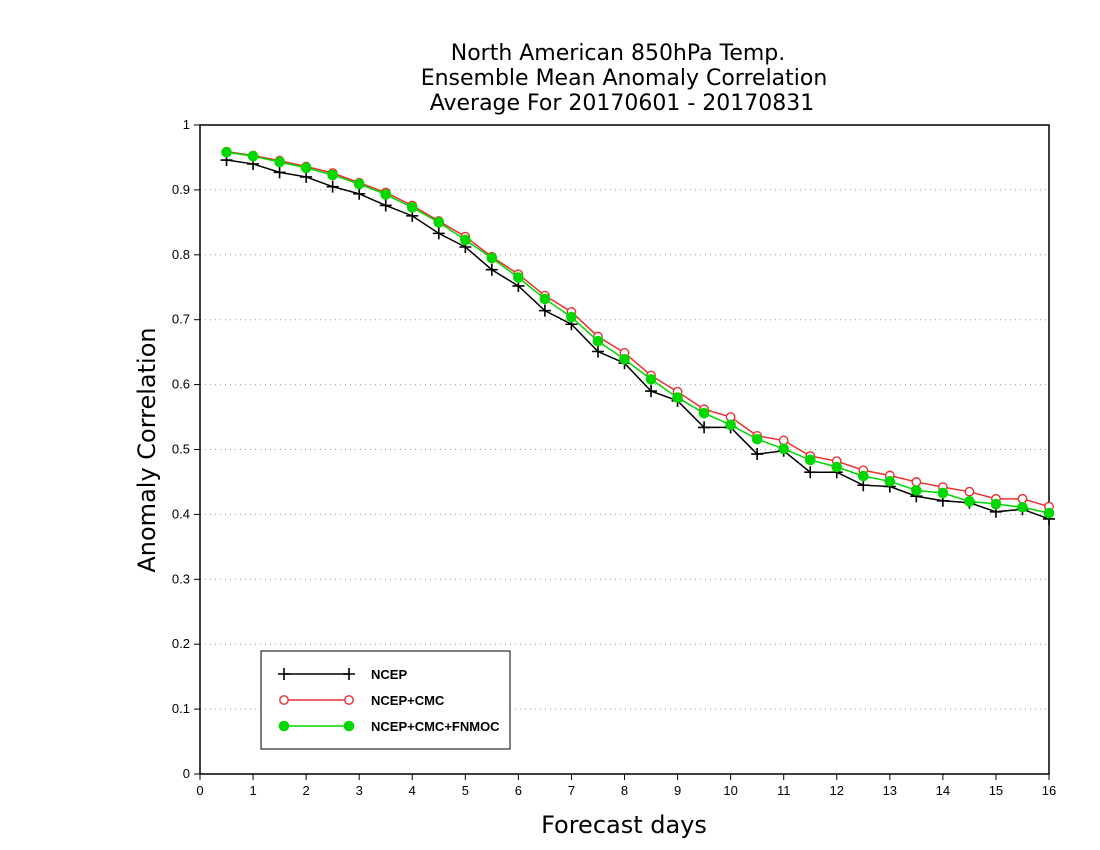 The width and height of the screenshot is (1100, 850). I want to click on y-tick-label: 0.9, so click(181, 189).